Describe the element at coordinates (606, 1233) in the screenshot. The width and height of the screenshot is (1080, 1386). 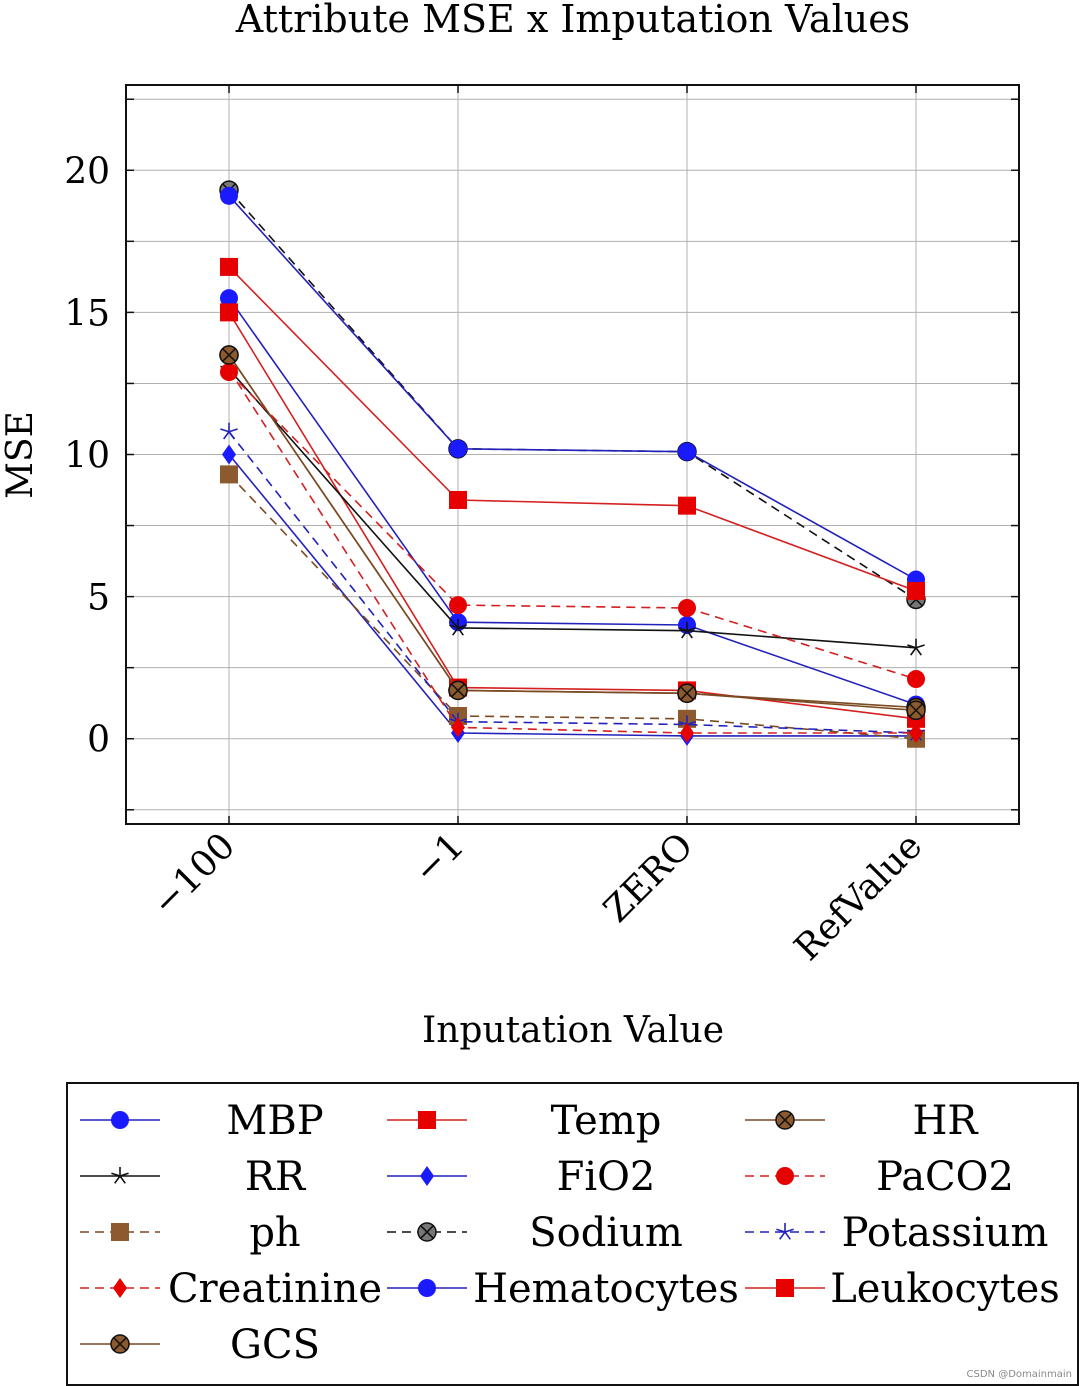
I see `legend-label: Sodium` at that location.